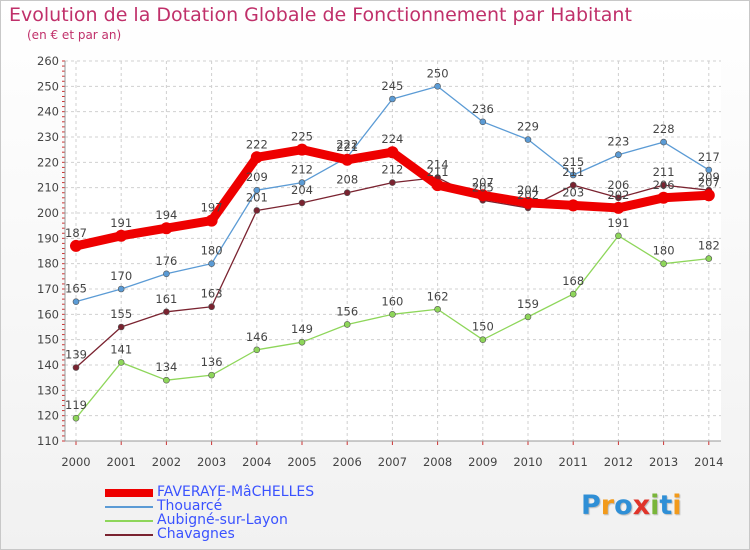 The width and height of the screenshot is (750, 550). I want to click on data-label: 165, so click(76, 289).